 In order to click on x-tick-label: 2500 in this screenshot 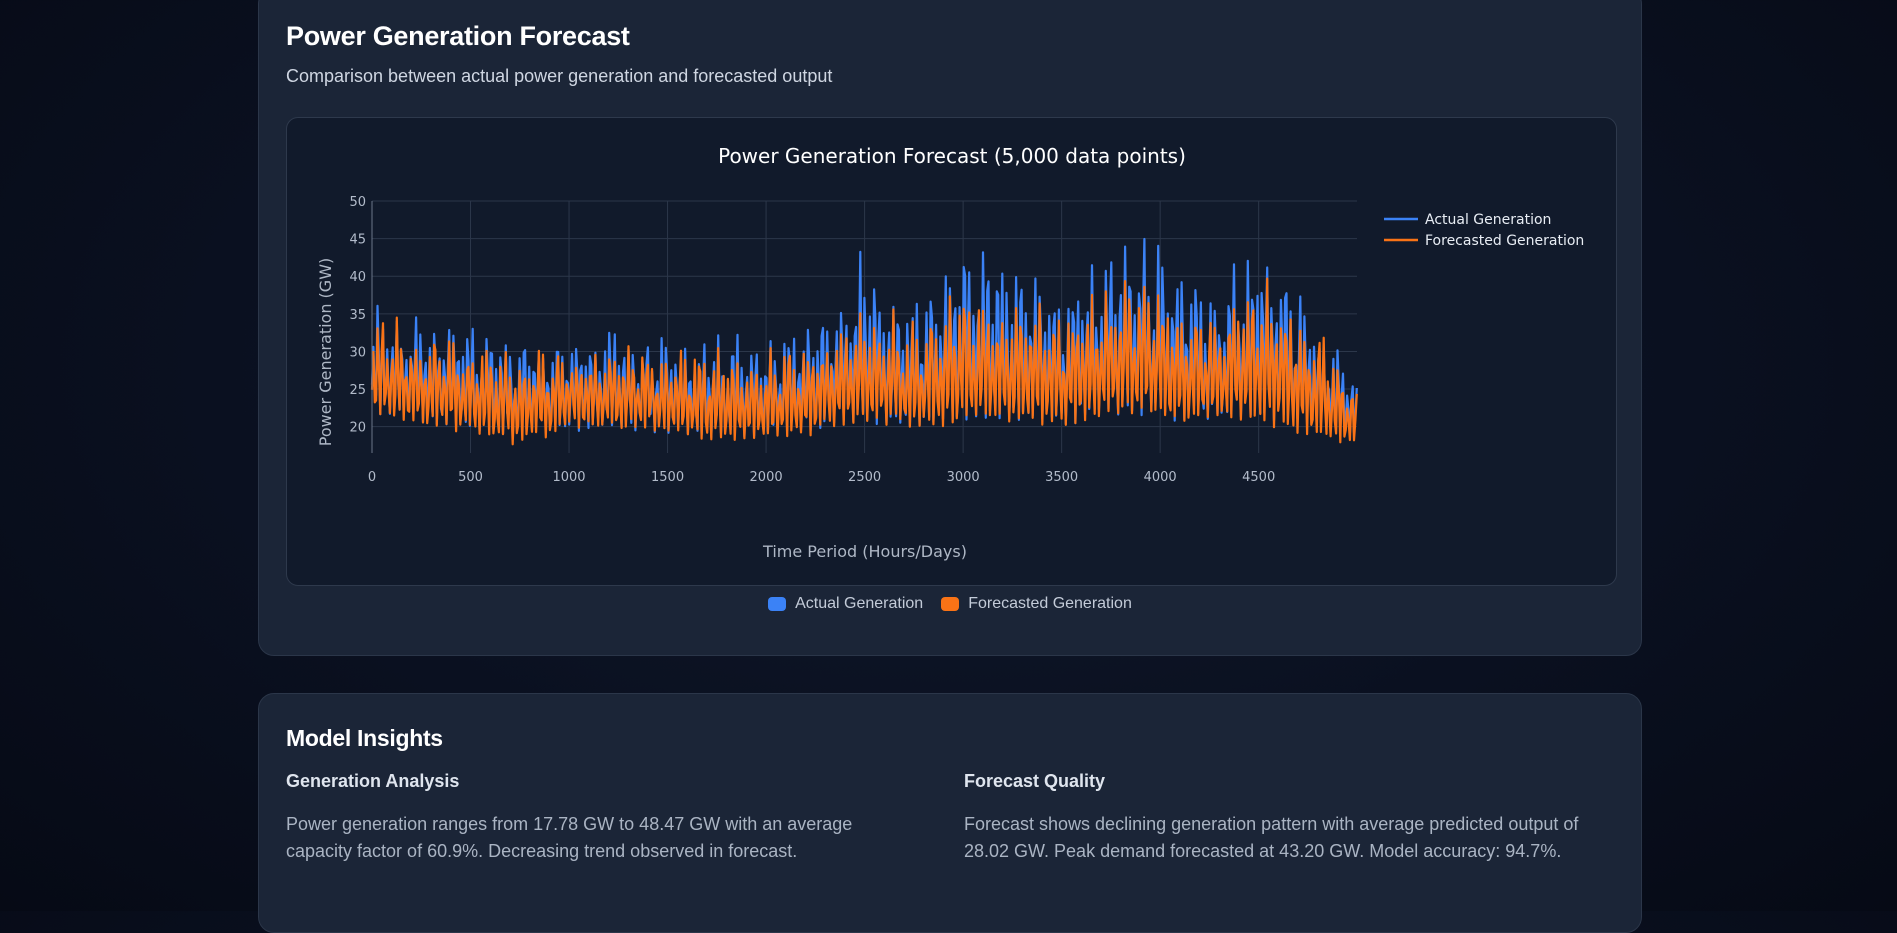, I will do `click(864, 477)`.